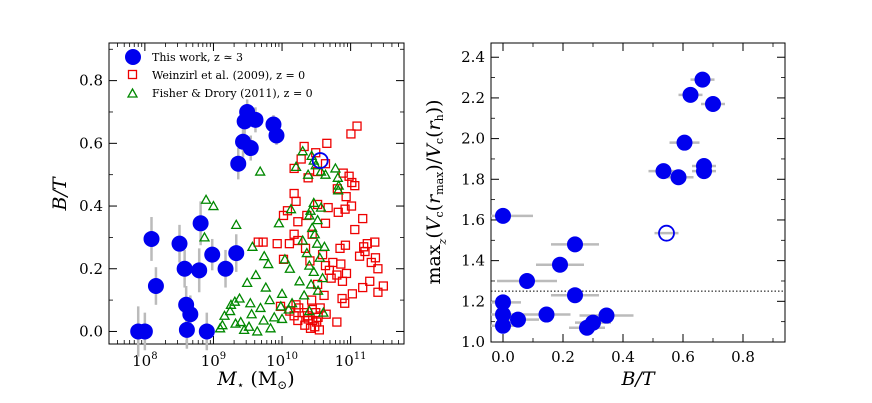 This screenshot has height=403, width=872. What do you see at coordinates (132, 92) in the screenshot?
I see `legend-marker-fisher` at bounding box center [132, 92].